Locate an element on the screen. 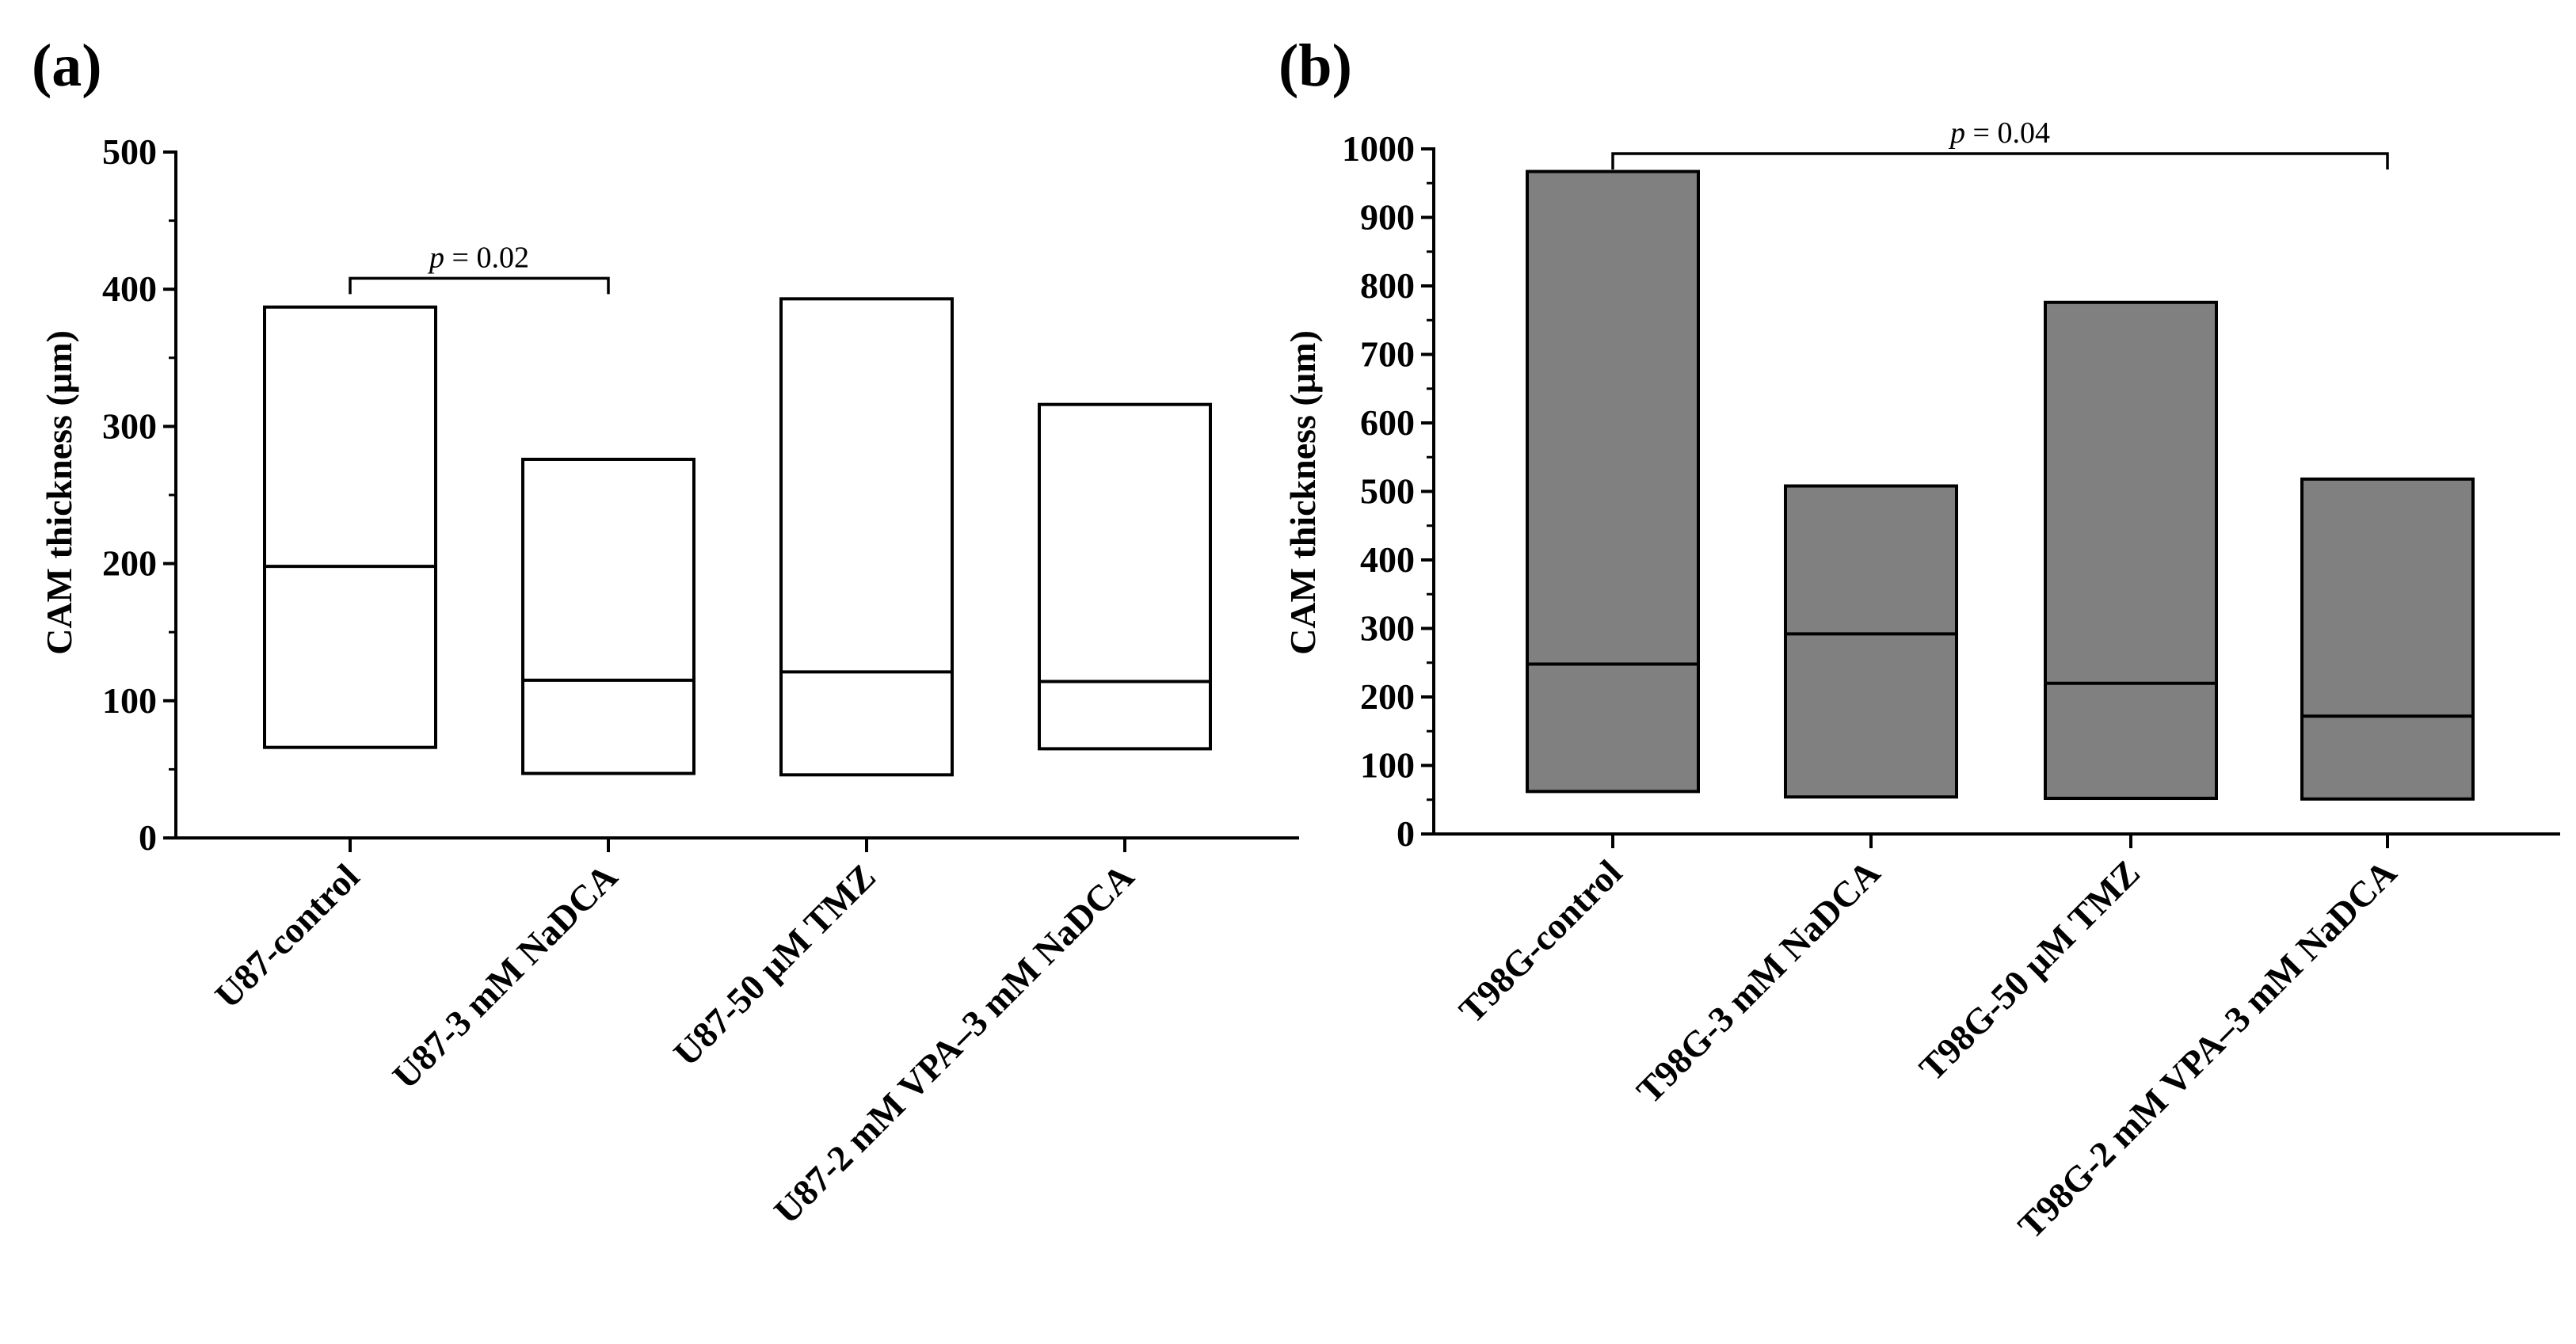 This screenshot has width=2576, height=1344. panel-b-category-label-3: T98G-50 µM TMZ is located at coordinates (2029, 970).